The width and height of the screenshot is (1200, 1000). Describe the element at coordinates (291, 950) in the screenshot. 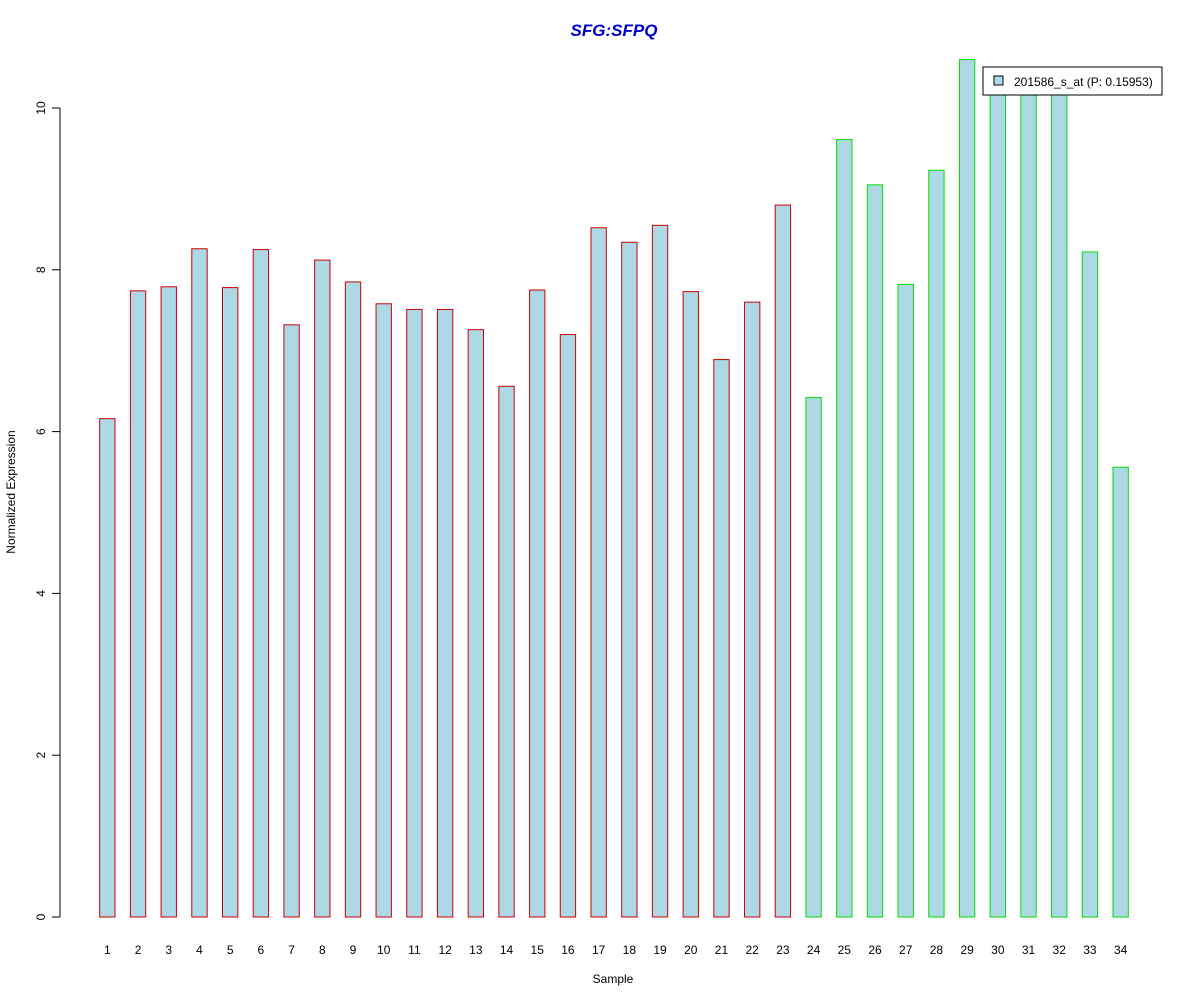

I see `x-tick-label: 7` at that location.